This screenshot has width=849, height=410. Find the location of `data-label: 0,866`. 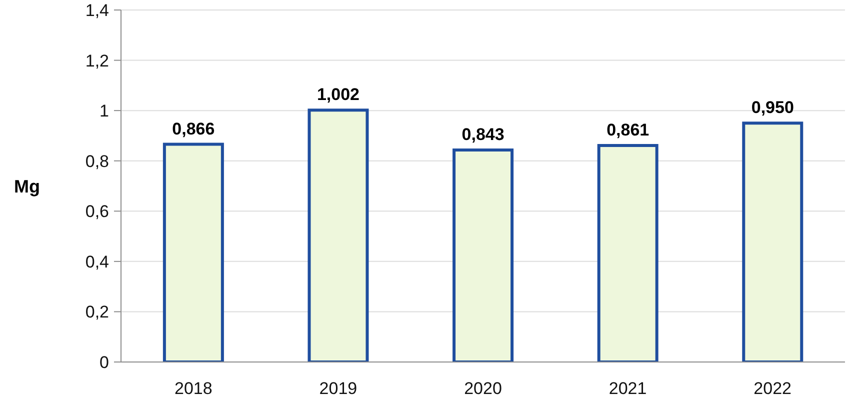

data-label: 0,866 is located at coordinates (193, 128).